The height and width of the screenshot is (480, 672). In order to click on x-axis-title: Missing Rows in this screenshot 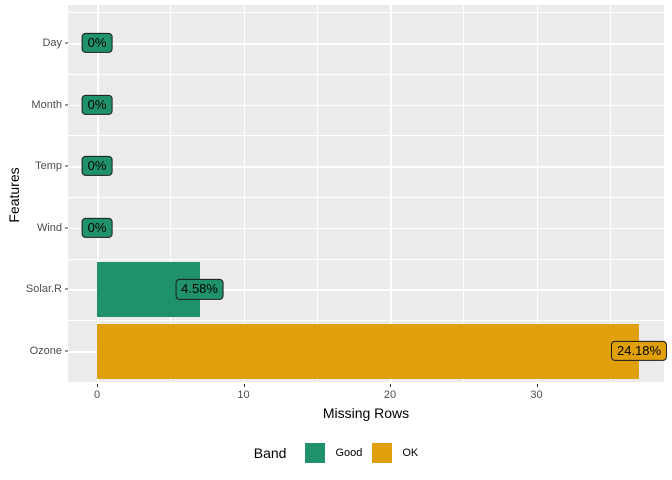, I will do `click(366, 413)`.